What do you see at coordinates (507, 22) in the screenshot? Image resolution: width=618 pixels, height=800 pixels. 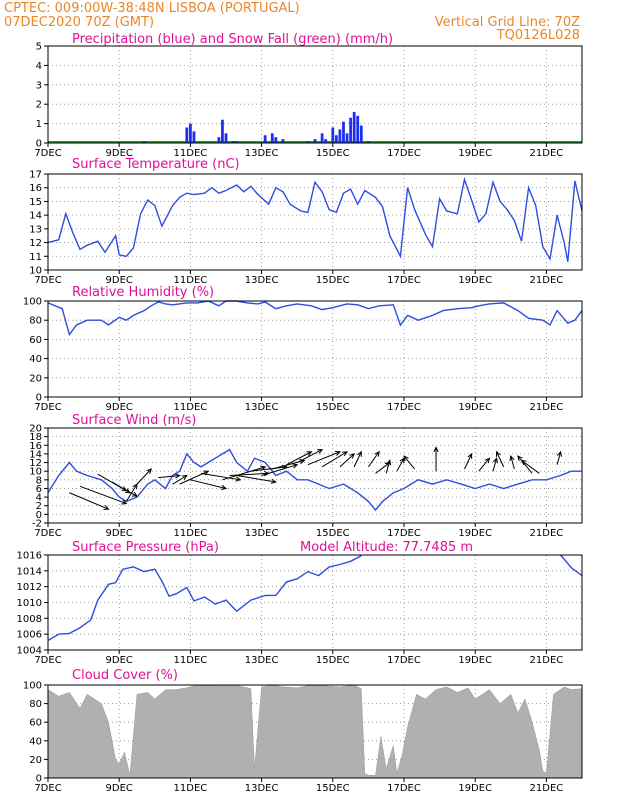 I see `header-grid-note: Vertical Grid Line: 70Z` at bounding box center [507, 22].